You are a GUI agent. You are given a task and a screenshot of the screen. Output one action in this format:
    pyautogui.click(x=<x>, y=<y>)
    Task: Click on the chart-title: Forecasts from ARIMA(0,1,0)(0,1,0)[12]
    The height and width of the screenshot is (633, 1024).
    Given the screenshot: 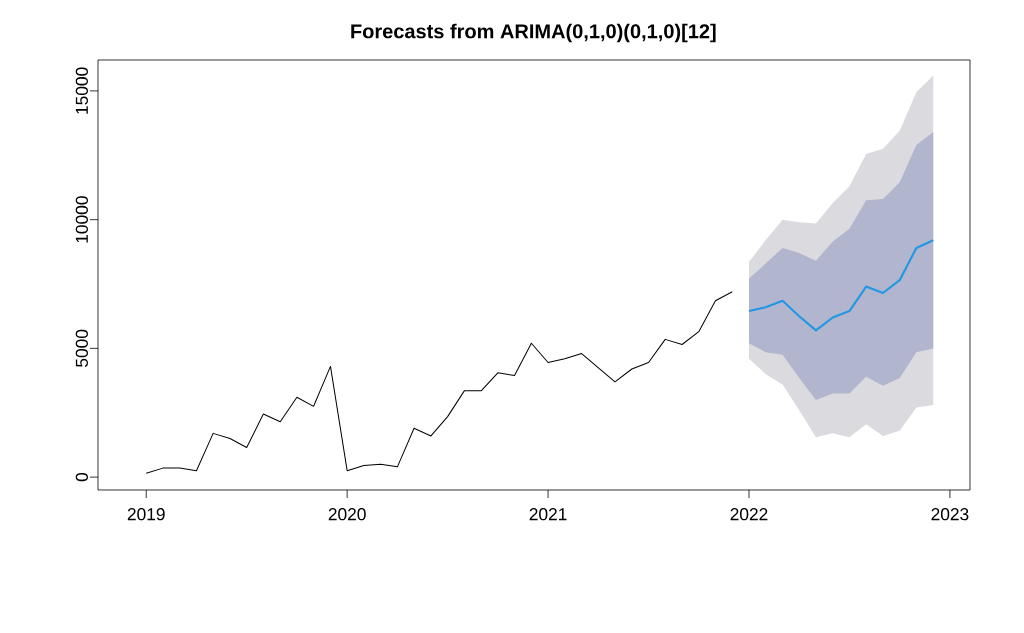 What is the action you would take?
    pyautogui.click(x=533, y=33)
    